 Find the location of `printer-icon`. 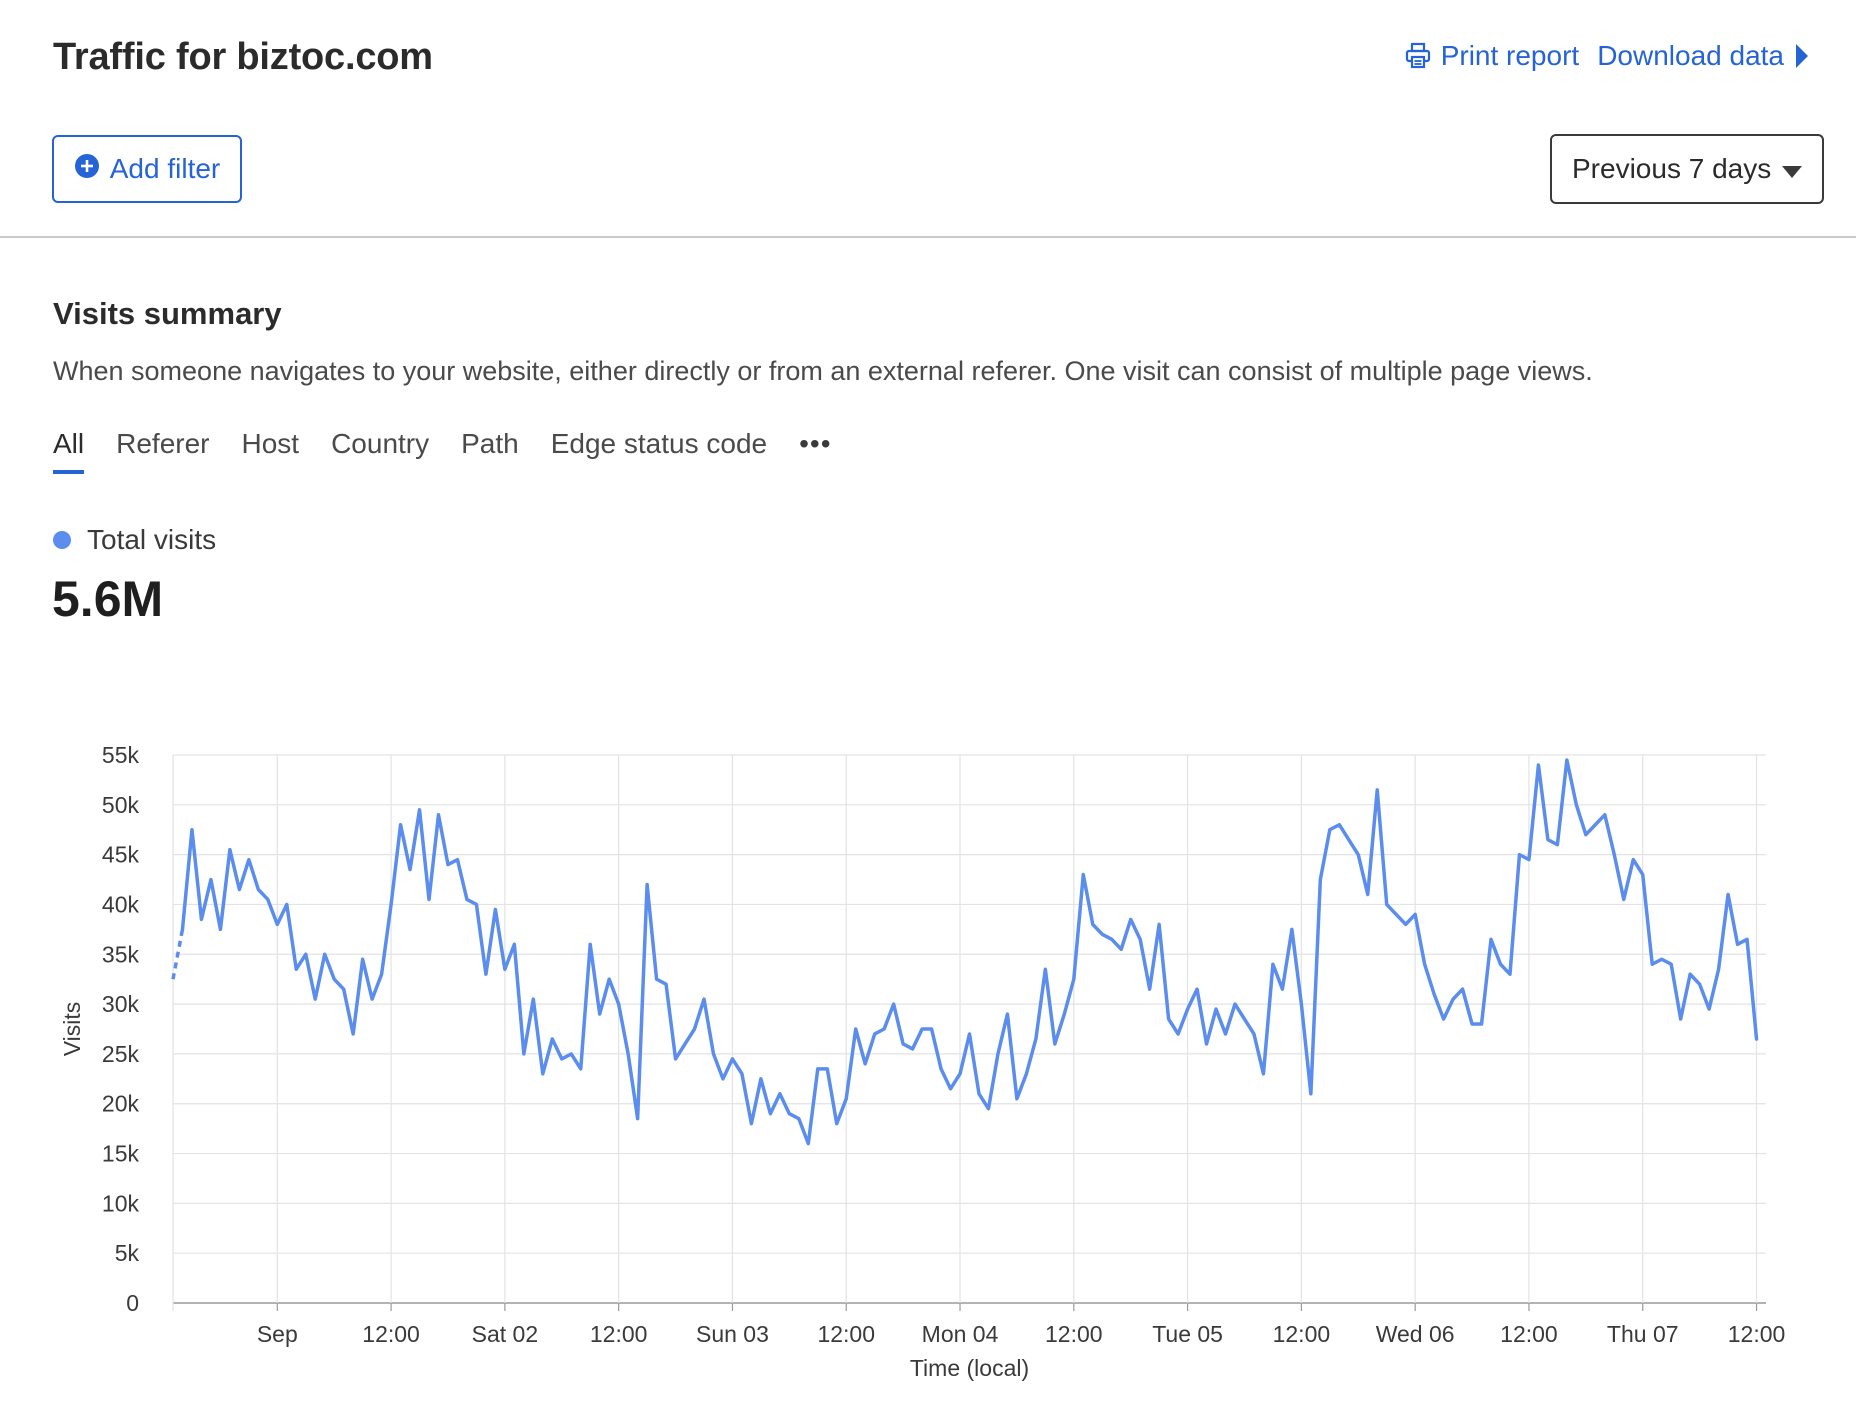

printer-icon is located at coordinates (1418, 56).